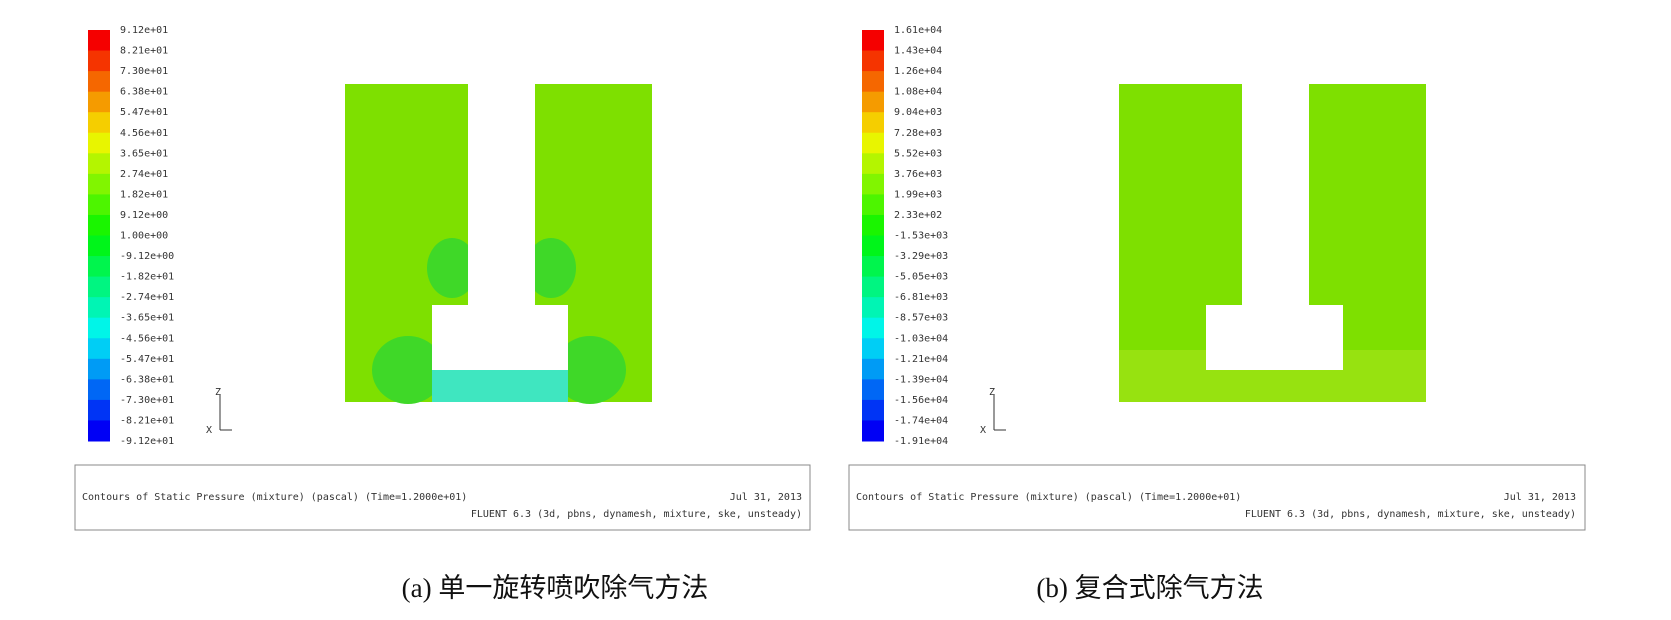 Image resolution: width=1671 pixels, height=620 pixels. I want to click on colorbar-label: 5.47e+01, so click(144, 112).